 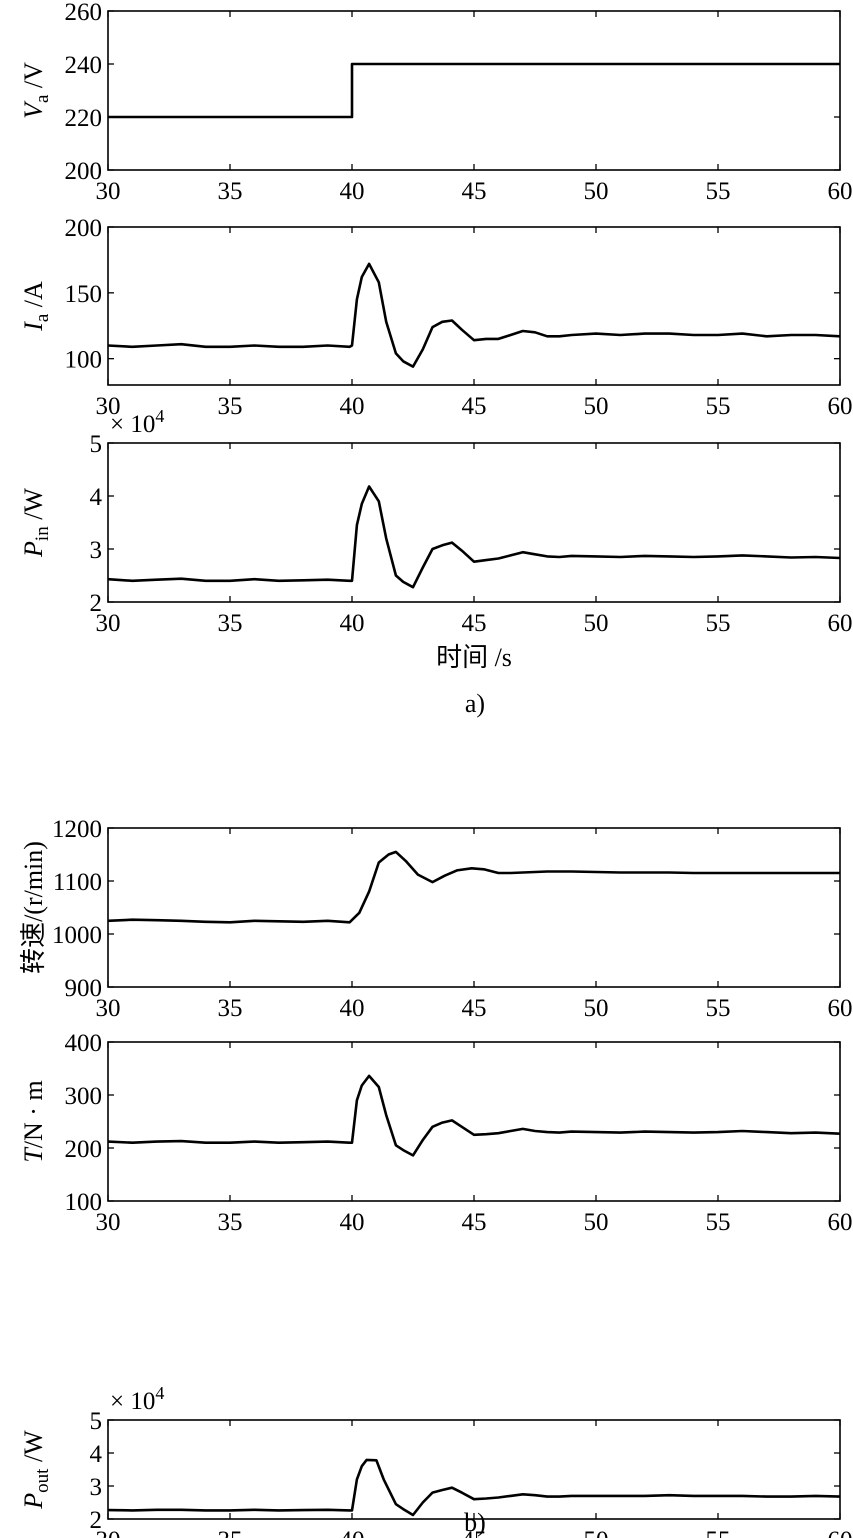 What do you see at coordinates (475, 703) in the screenshot?
I see `caption-a: a)` at bounding box center [475, 703].